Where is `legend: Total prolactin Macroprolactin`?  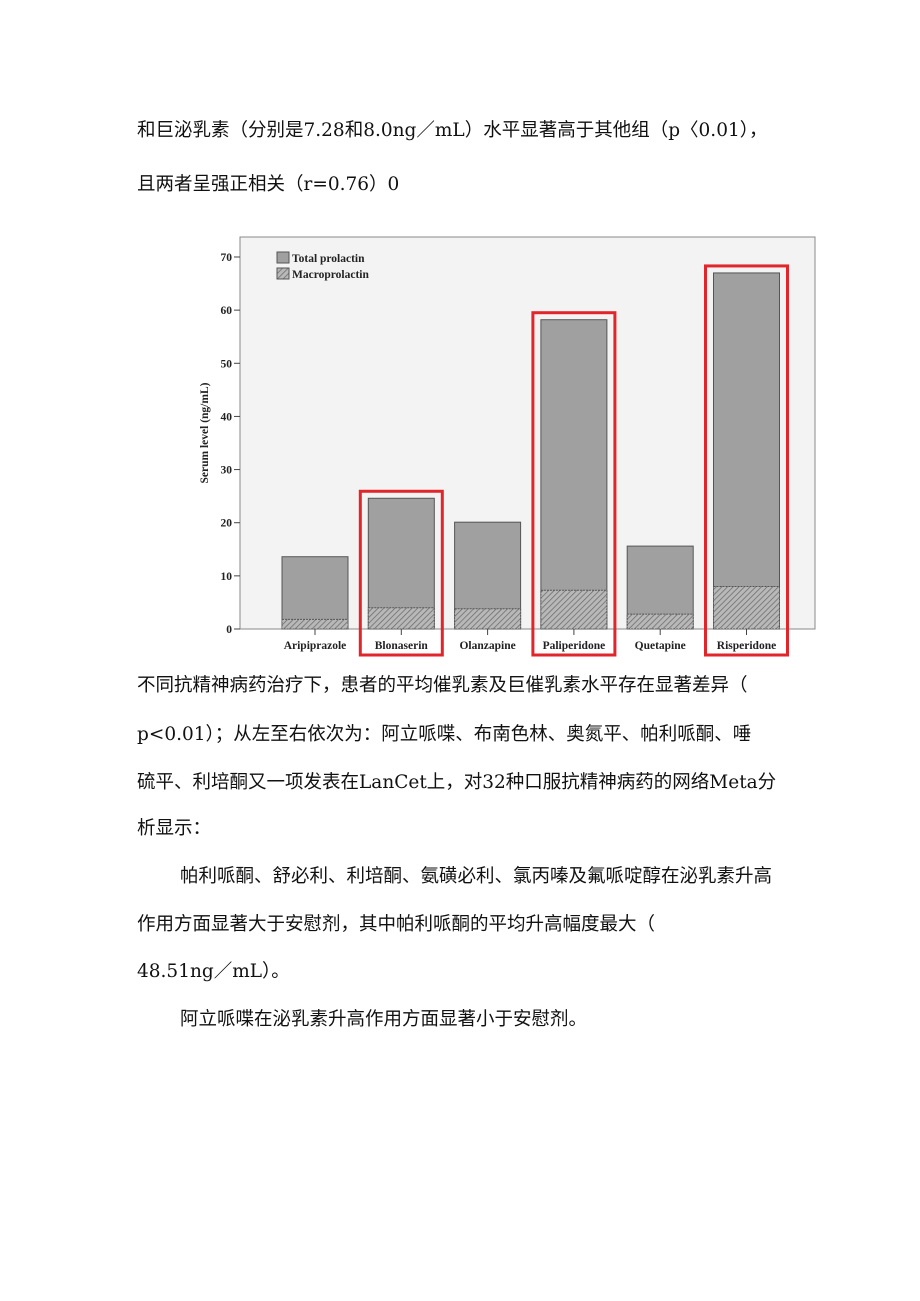 legend: Total prolactin Macroprolactin is located at coordinates (322, 266).